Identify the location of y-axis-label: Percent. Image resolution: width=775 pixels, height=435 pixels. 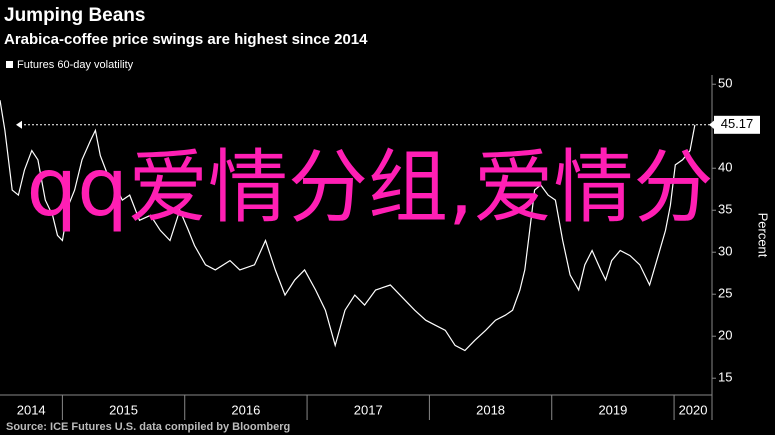
(763, 235).